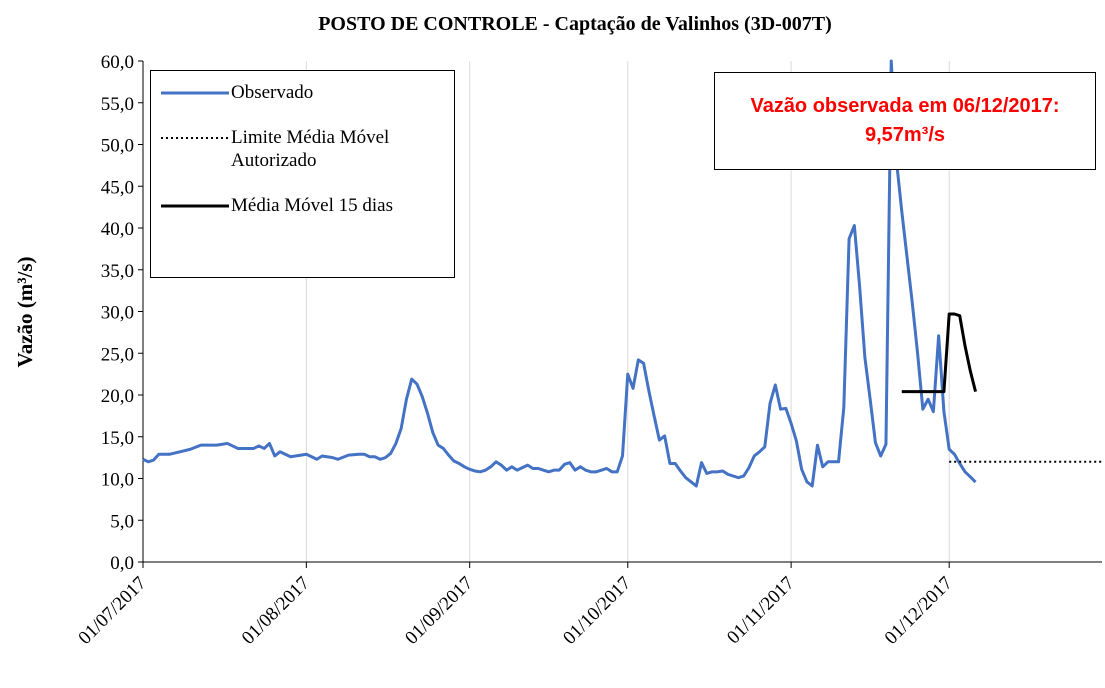 This screenshot has height=688, width=1105. Describe the element at coordinates (122, 563) in the screenshot. I see `y-tick-label: 0,0` at that location.